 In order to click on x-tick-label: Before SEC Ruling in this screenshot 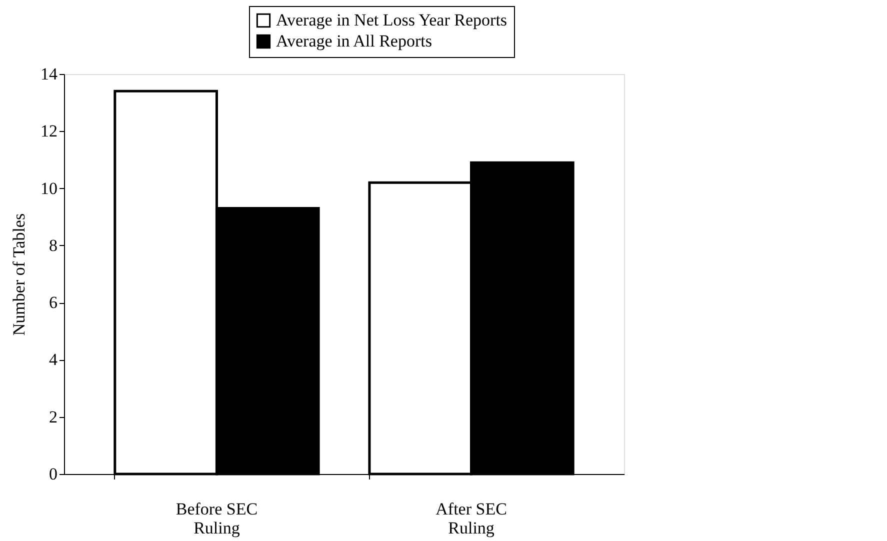, I will do `click(217, 519)`.